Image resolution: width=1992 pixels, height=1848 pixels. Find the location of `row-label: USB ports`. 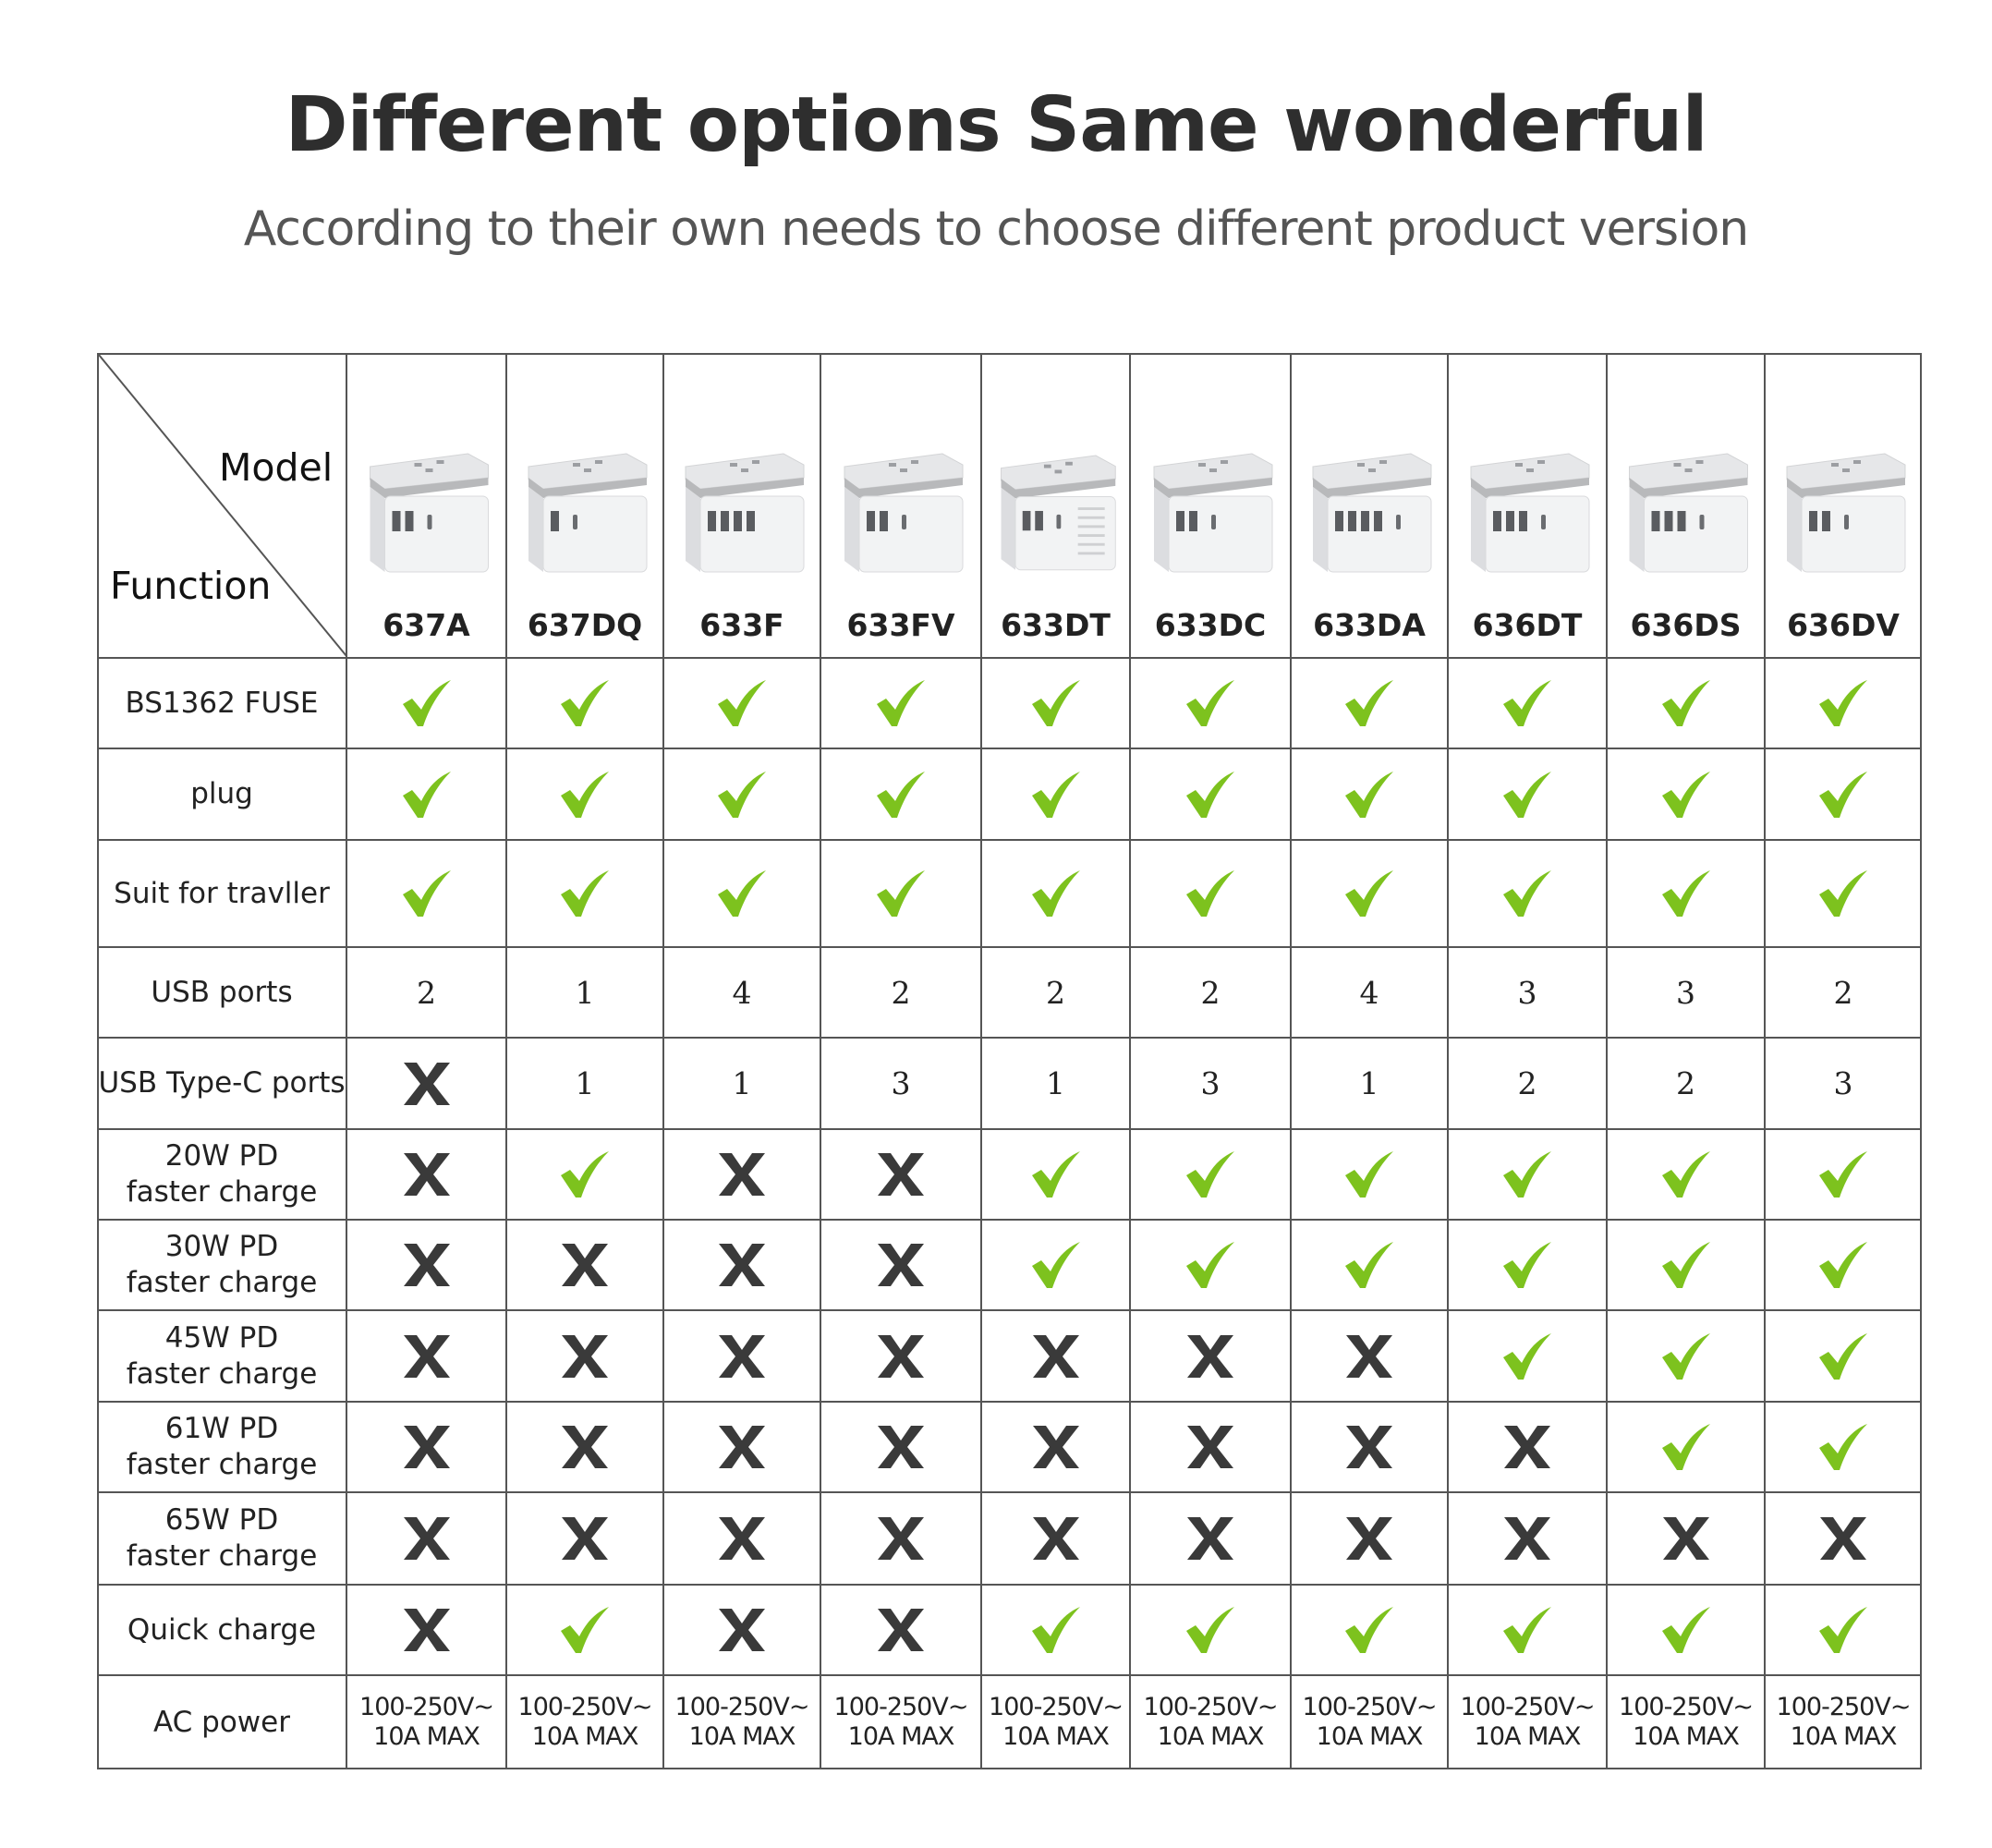

row-label: USB ports is located at coordinates (222, 992).